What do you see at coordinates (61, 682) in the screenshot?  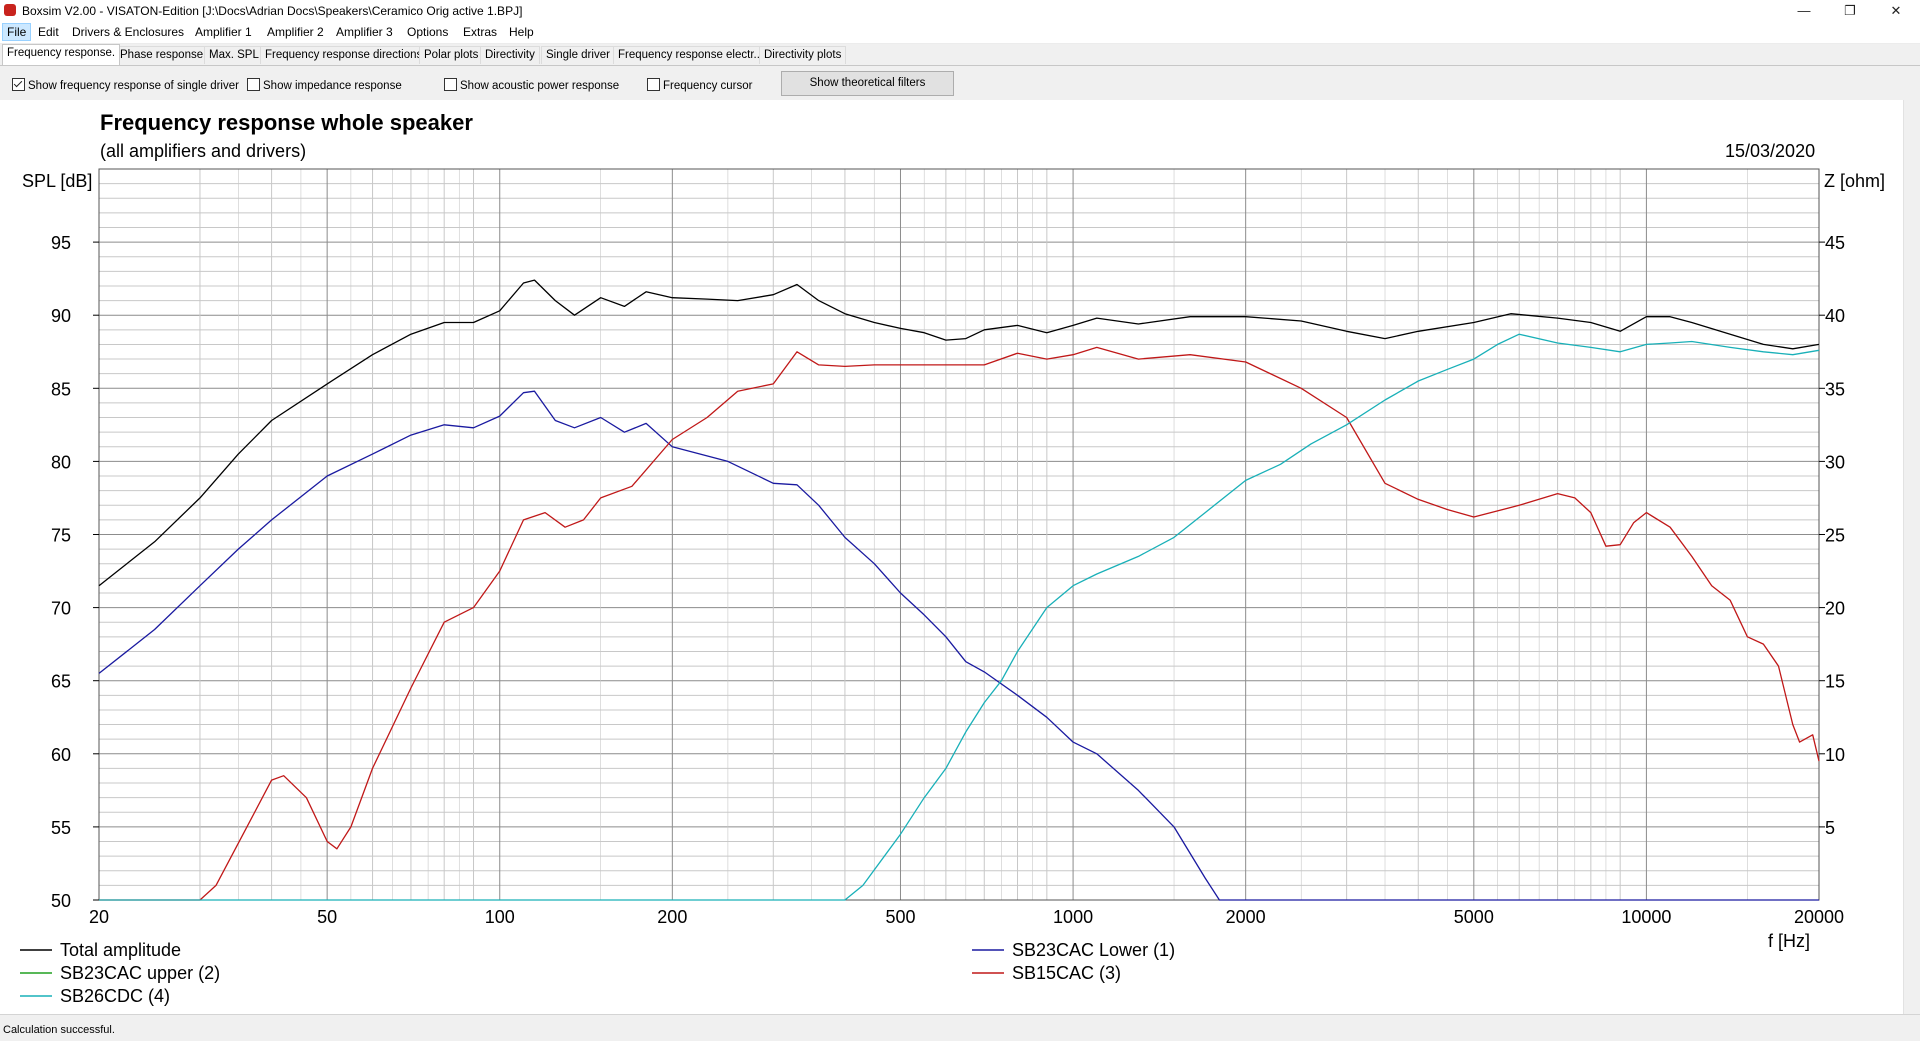 I see `y-tick-label: 65` at bounding box center [61, 682].